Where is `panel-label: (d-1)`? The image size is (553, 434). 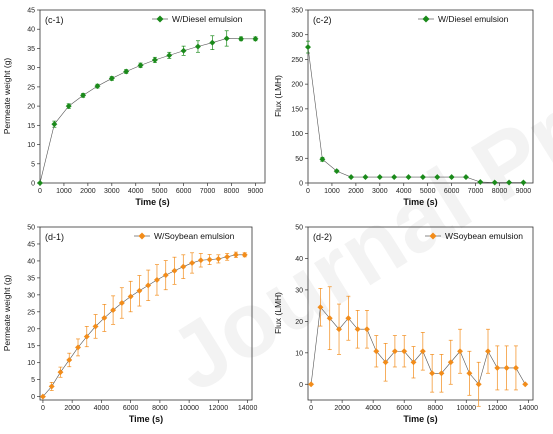
panel-label: (d-1) is located at coordinates (54, 237).